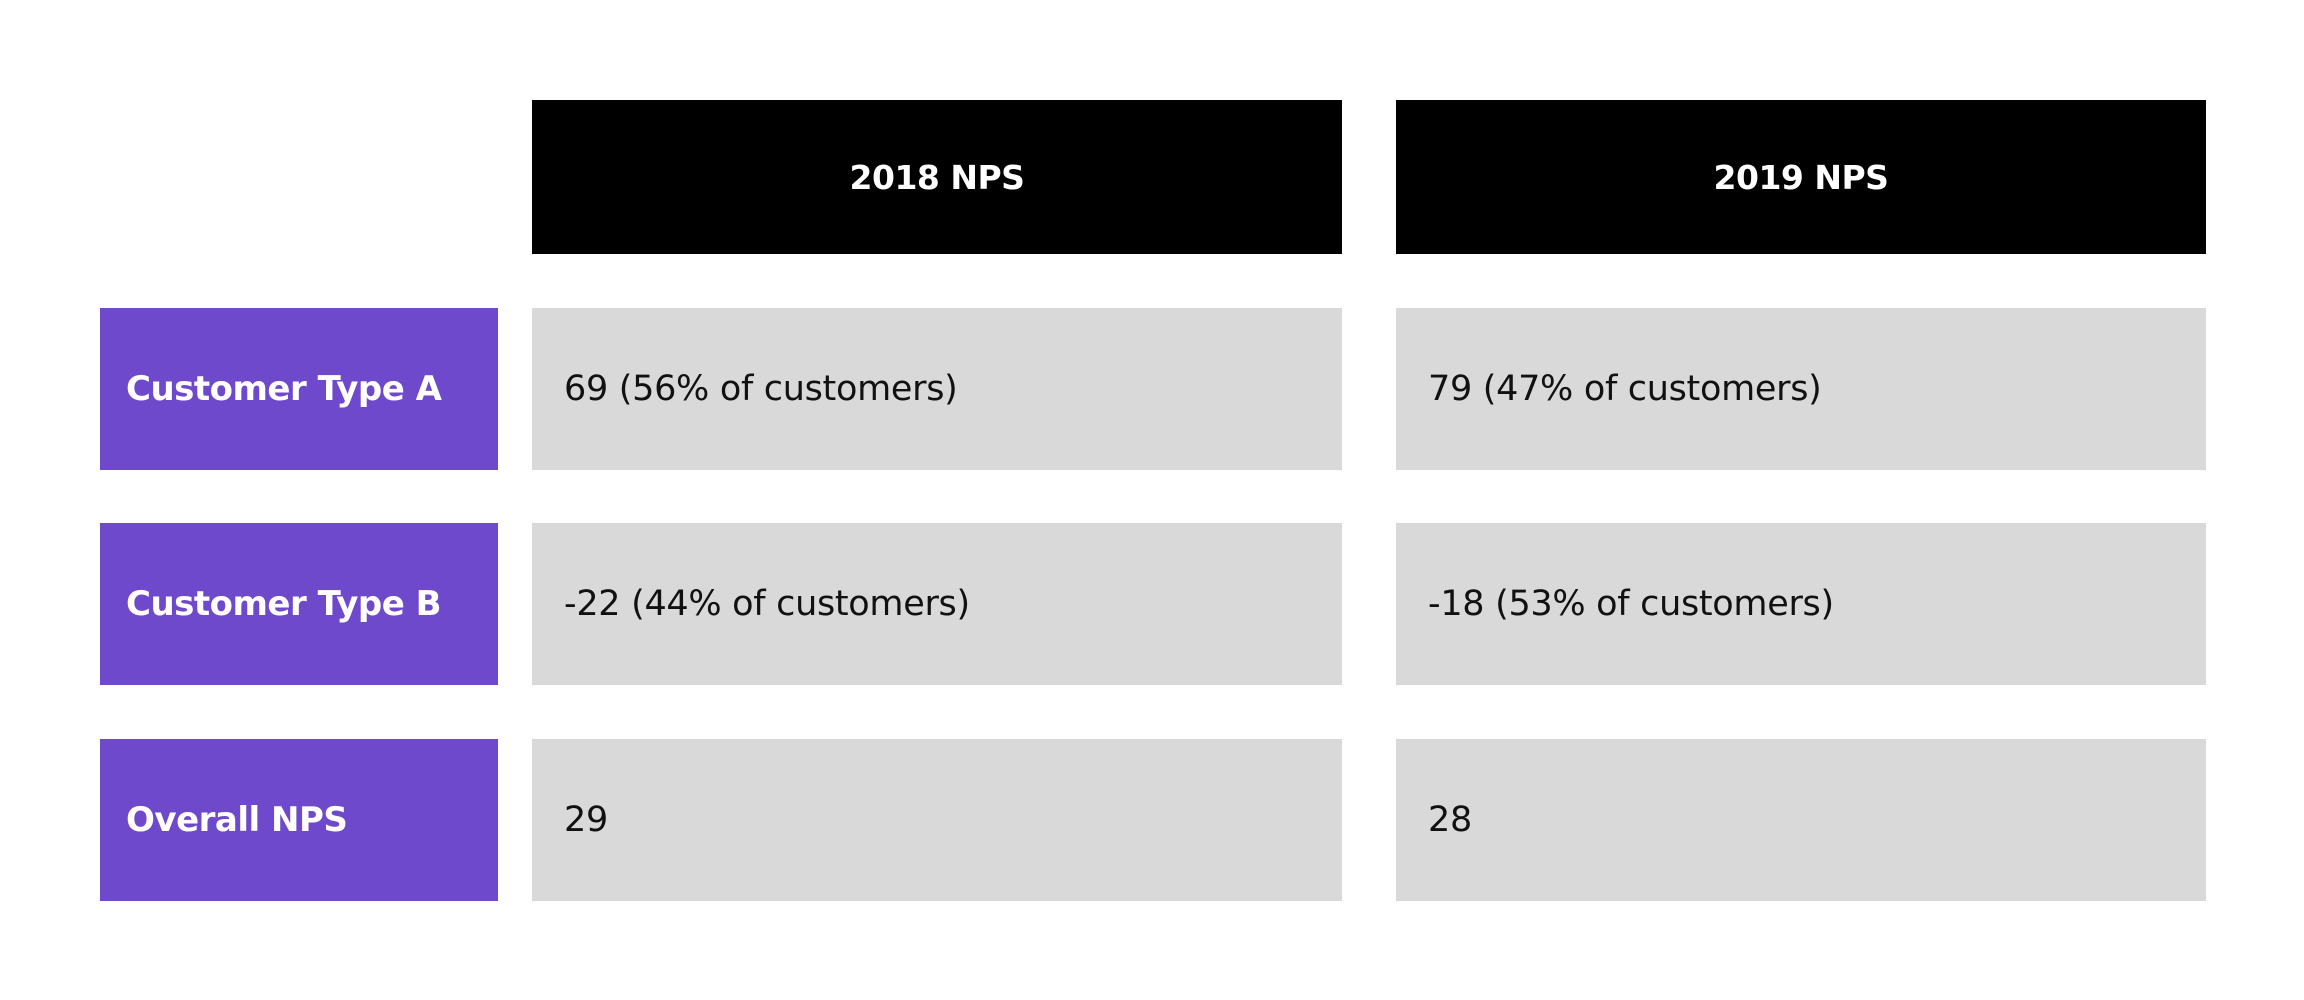  What do you see at coordinates (299, 389) in the screenshot?
I see `row-label-customer-type-a: Customer Type A` at bounding box center [299, 389].